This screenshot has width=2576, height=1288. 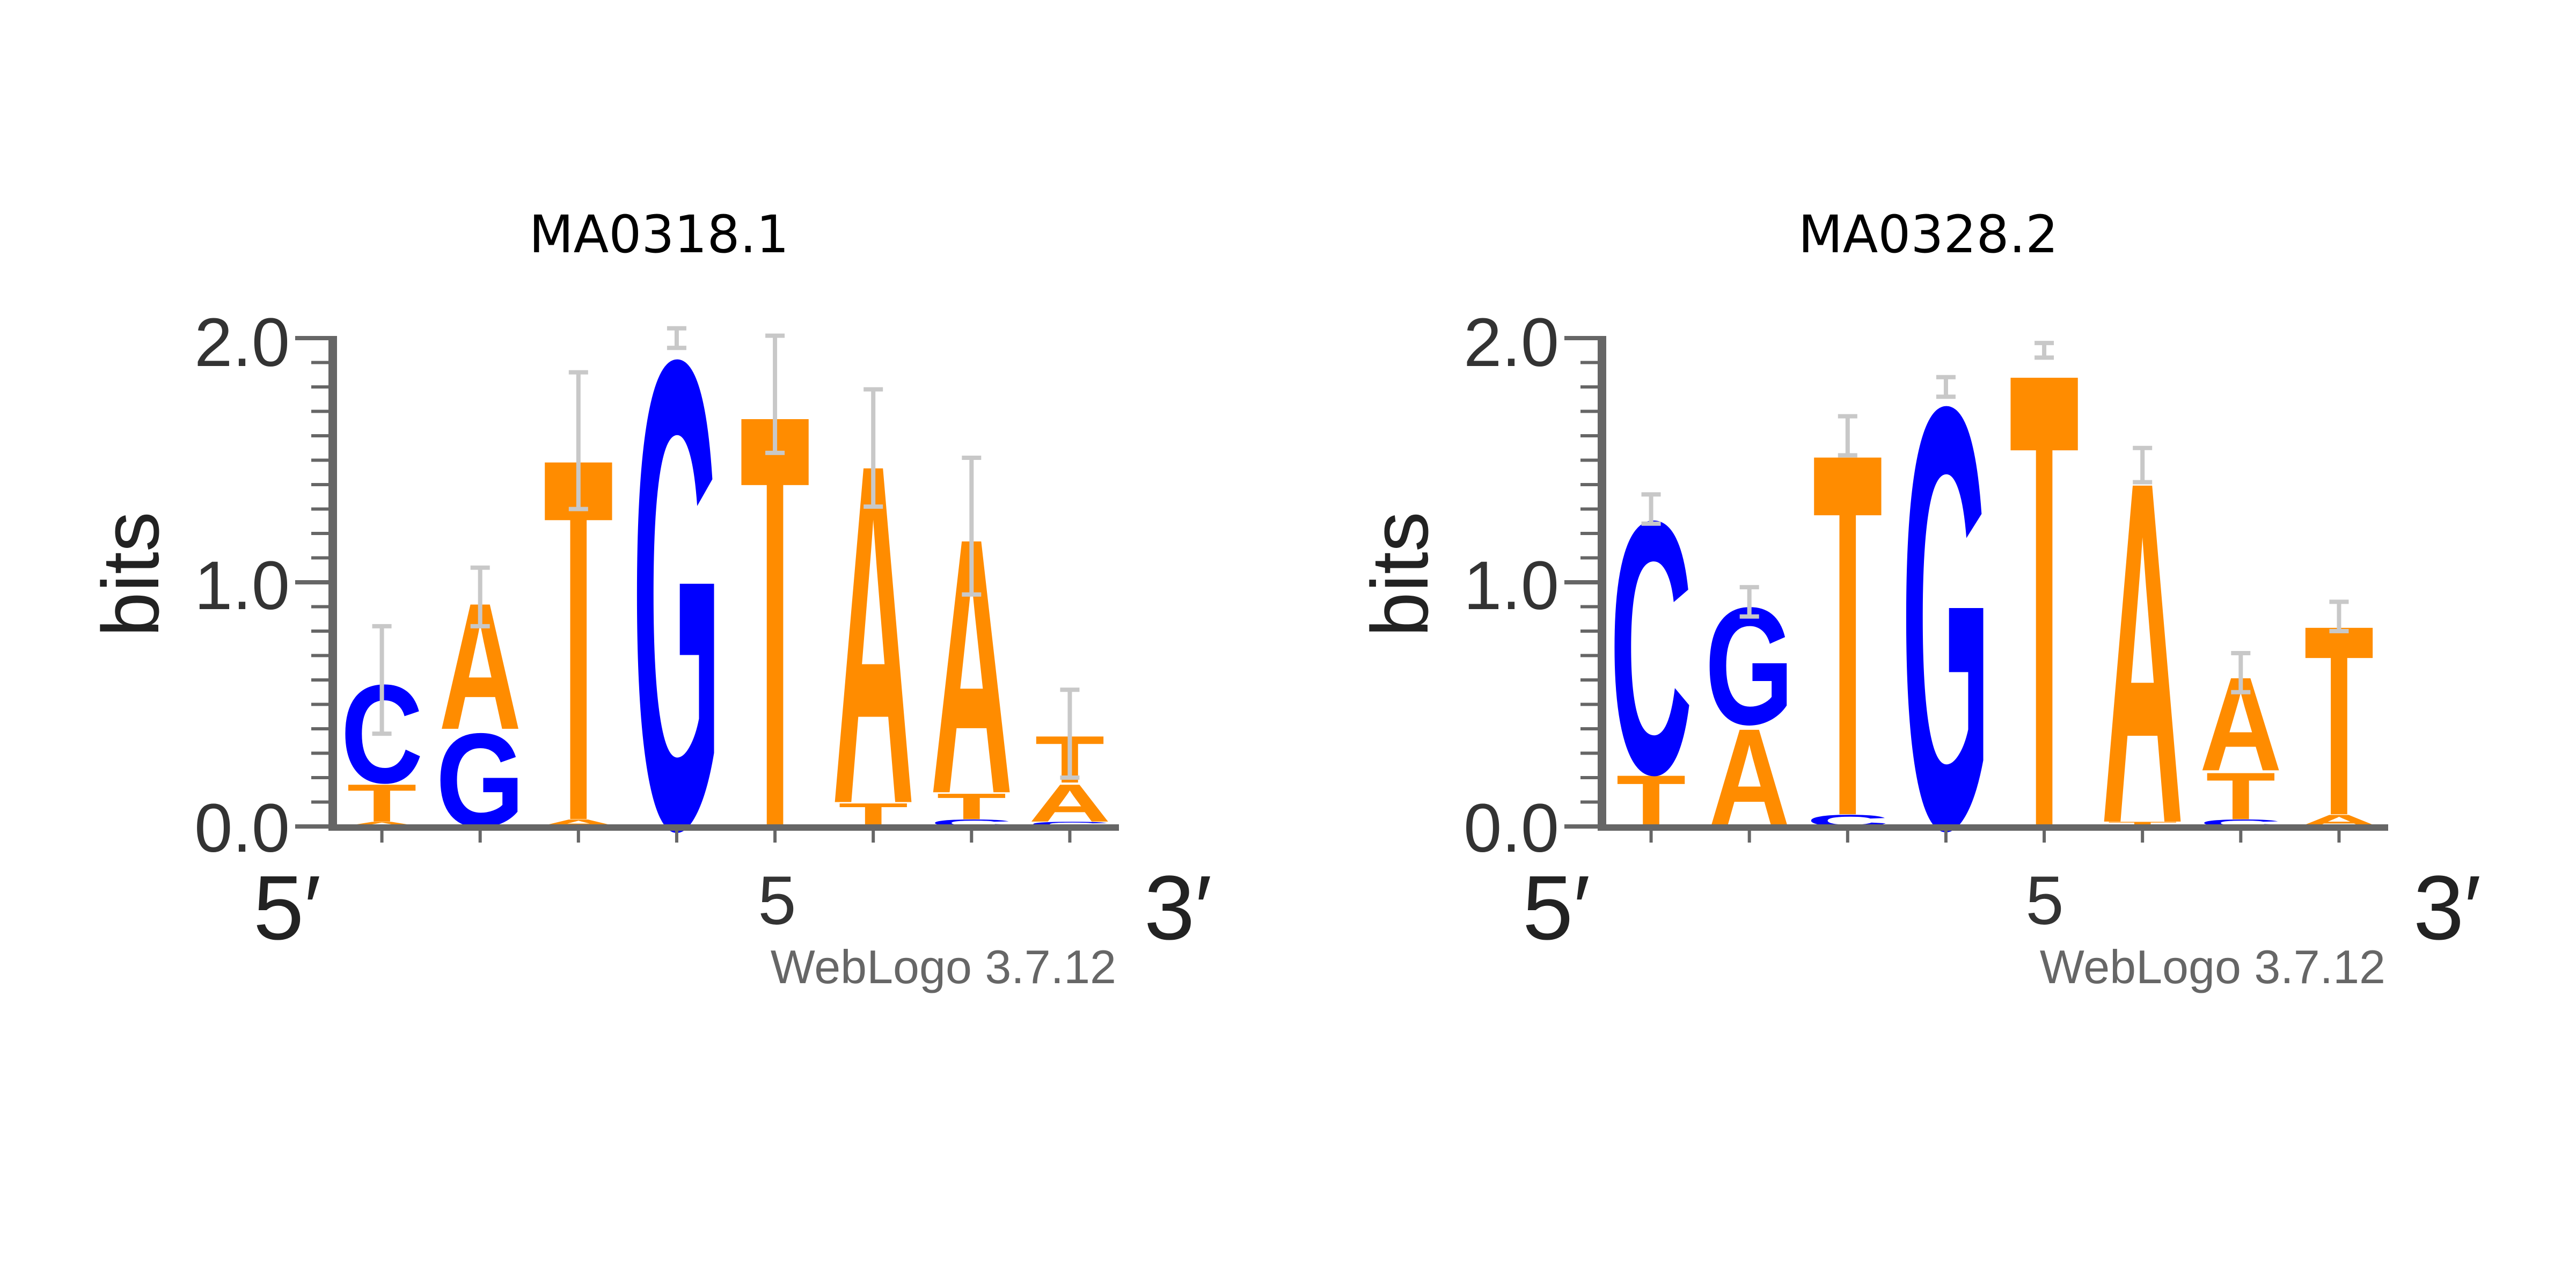 What do you see at coordinates (659, 234) in the screenshot?
I see `panel-title: MA0318.1` at bounding box center [659, 234].